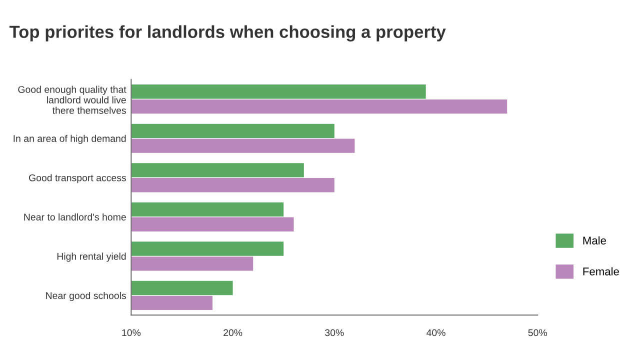 Image resolution: width=640 pixels, height=344 pixels. Describe the element at coordinates (75, 217) in the screenshot. I see `y-tick-label: Near to landlord's home` at that location.